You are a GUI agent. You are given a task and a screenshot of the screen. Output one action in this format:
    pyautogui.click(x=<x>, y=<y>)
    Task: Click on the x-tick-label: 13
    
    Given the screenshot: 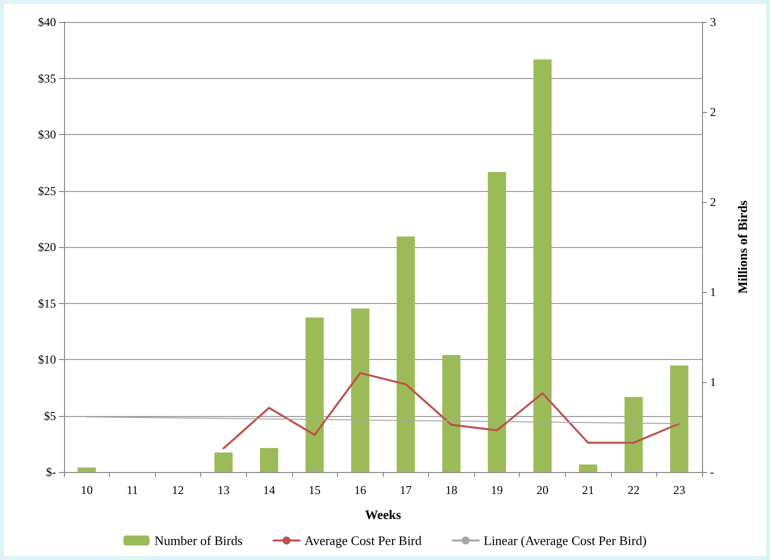 What is the action you would take?
    pyautogui.click(x=224, y=490)
    